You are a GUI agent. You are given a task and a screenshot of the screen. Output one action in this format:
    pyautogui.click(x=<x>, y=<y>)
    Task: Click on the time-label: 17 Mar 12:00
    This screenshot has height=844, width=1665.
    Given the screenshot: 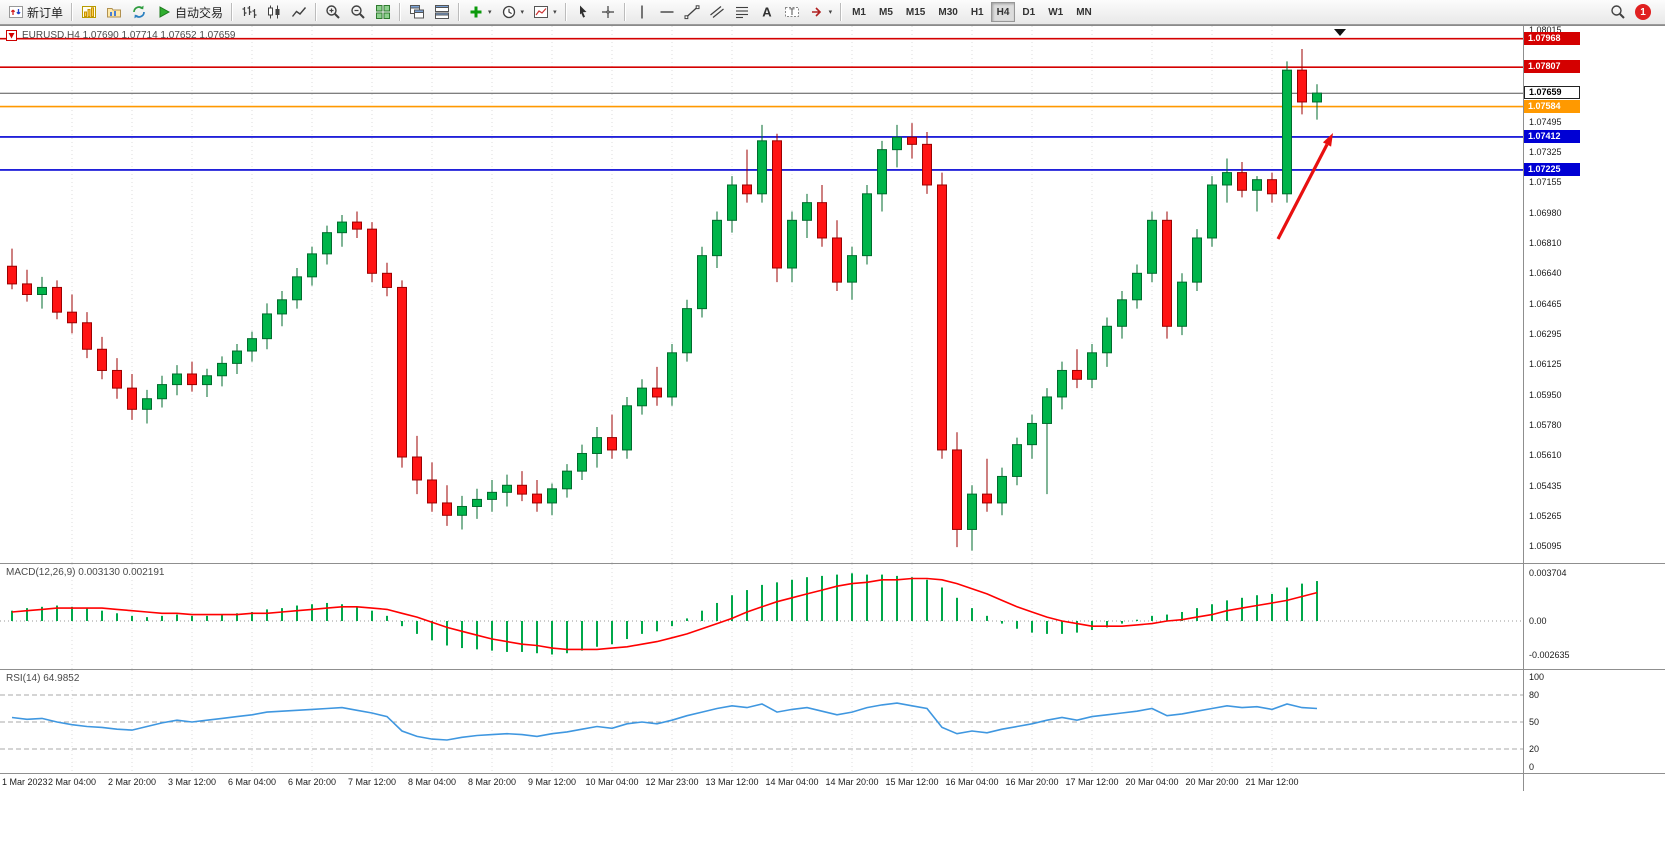 What is the action you would take?
    pyautogui.click(x=1092, y=782)
    